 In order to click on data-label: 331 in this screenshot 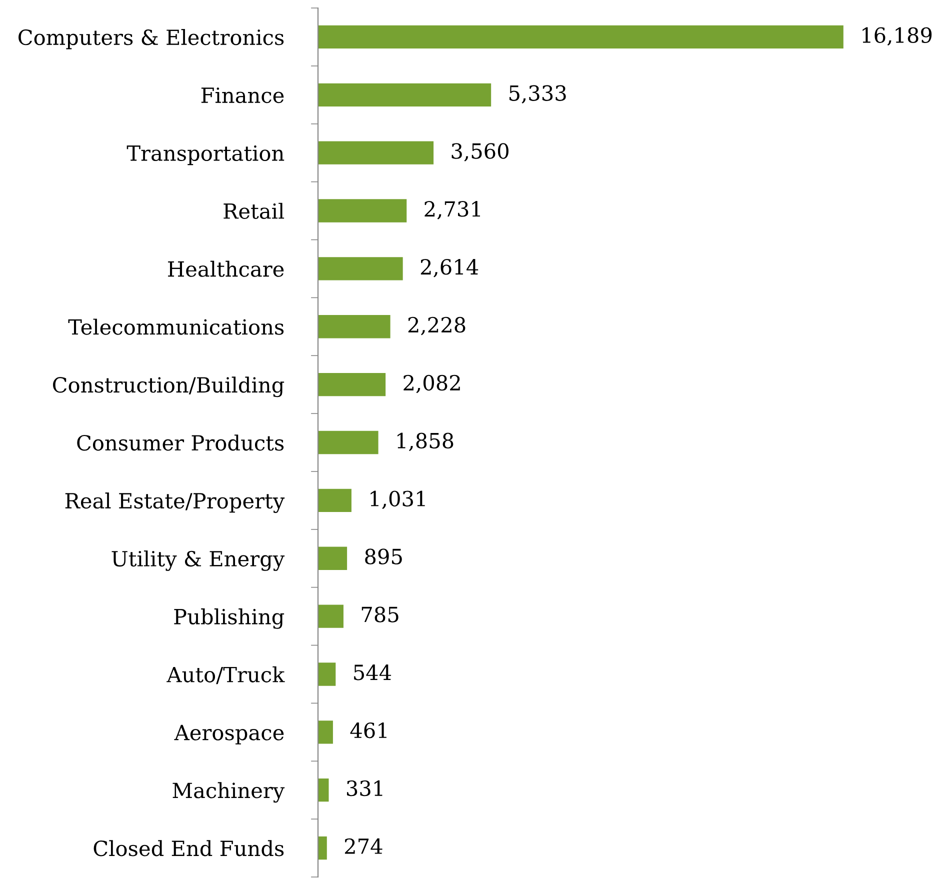, I will do `click(364, 788)`.